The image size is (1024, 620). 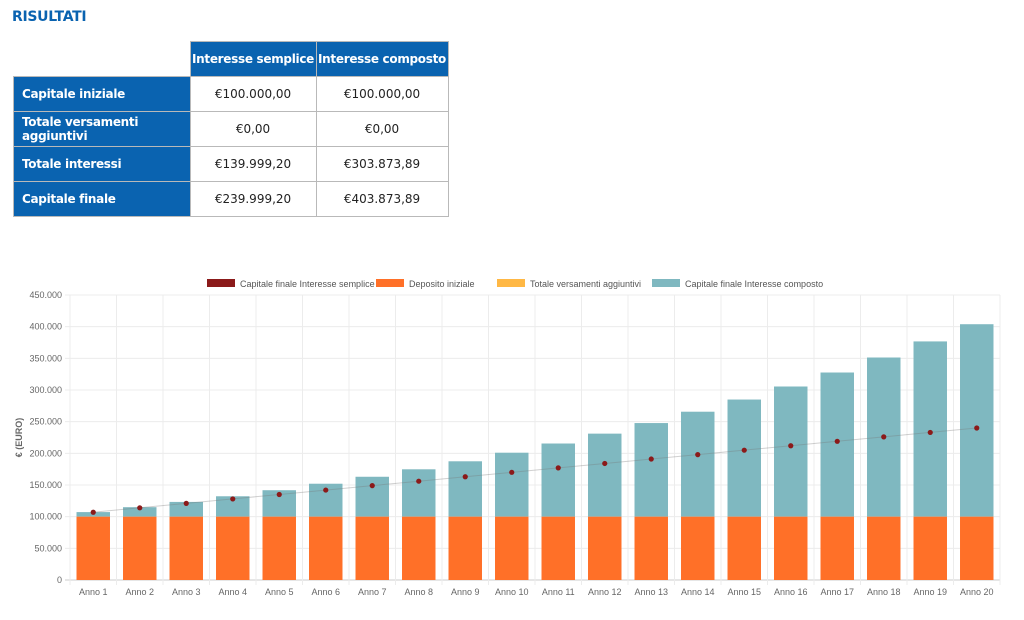 I want to click on x-tick-label: Anno 15, so click(x=744, y=592).